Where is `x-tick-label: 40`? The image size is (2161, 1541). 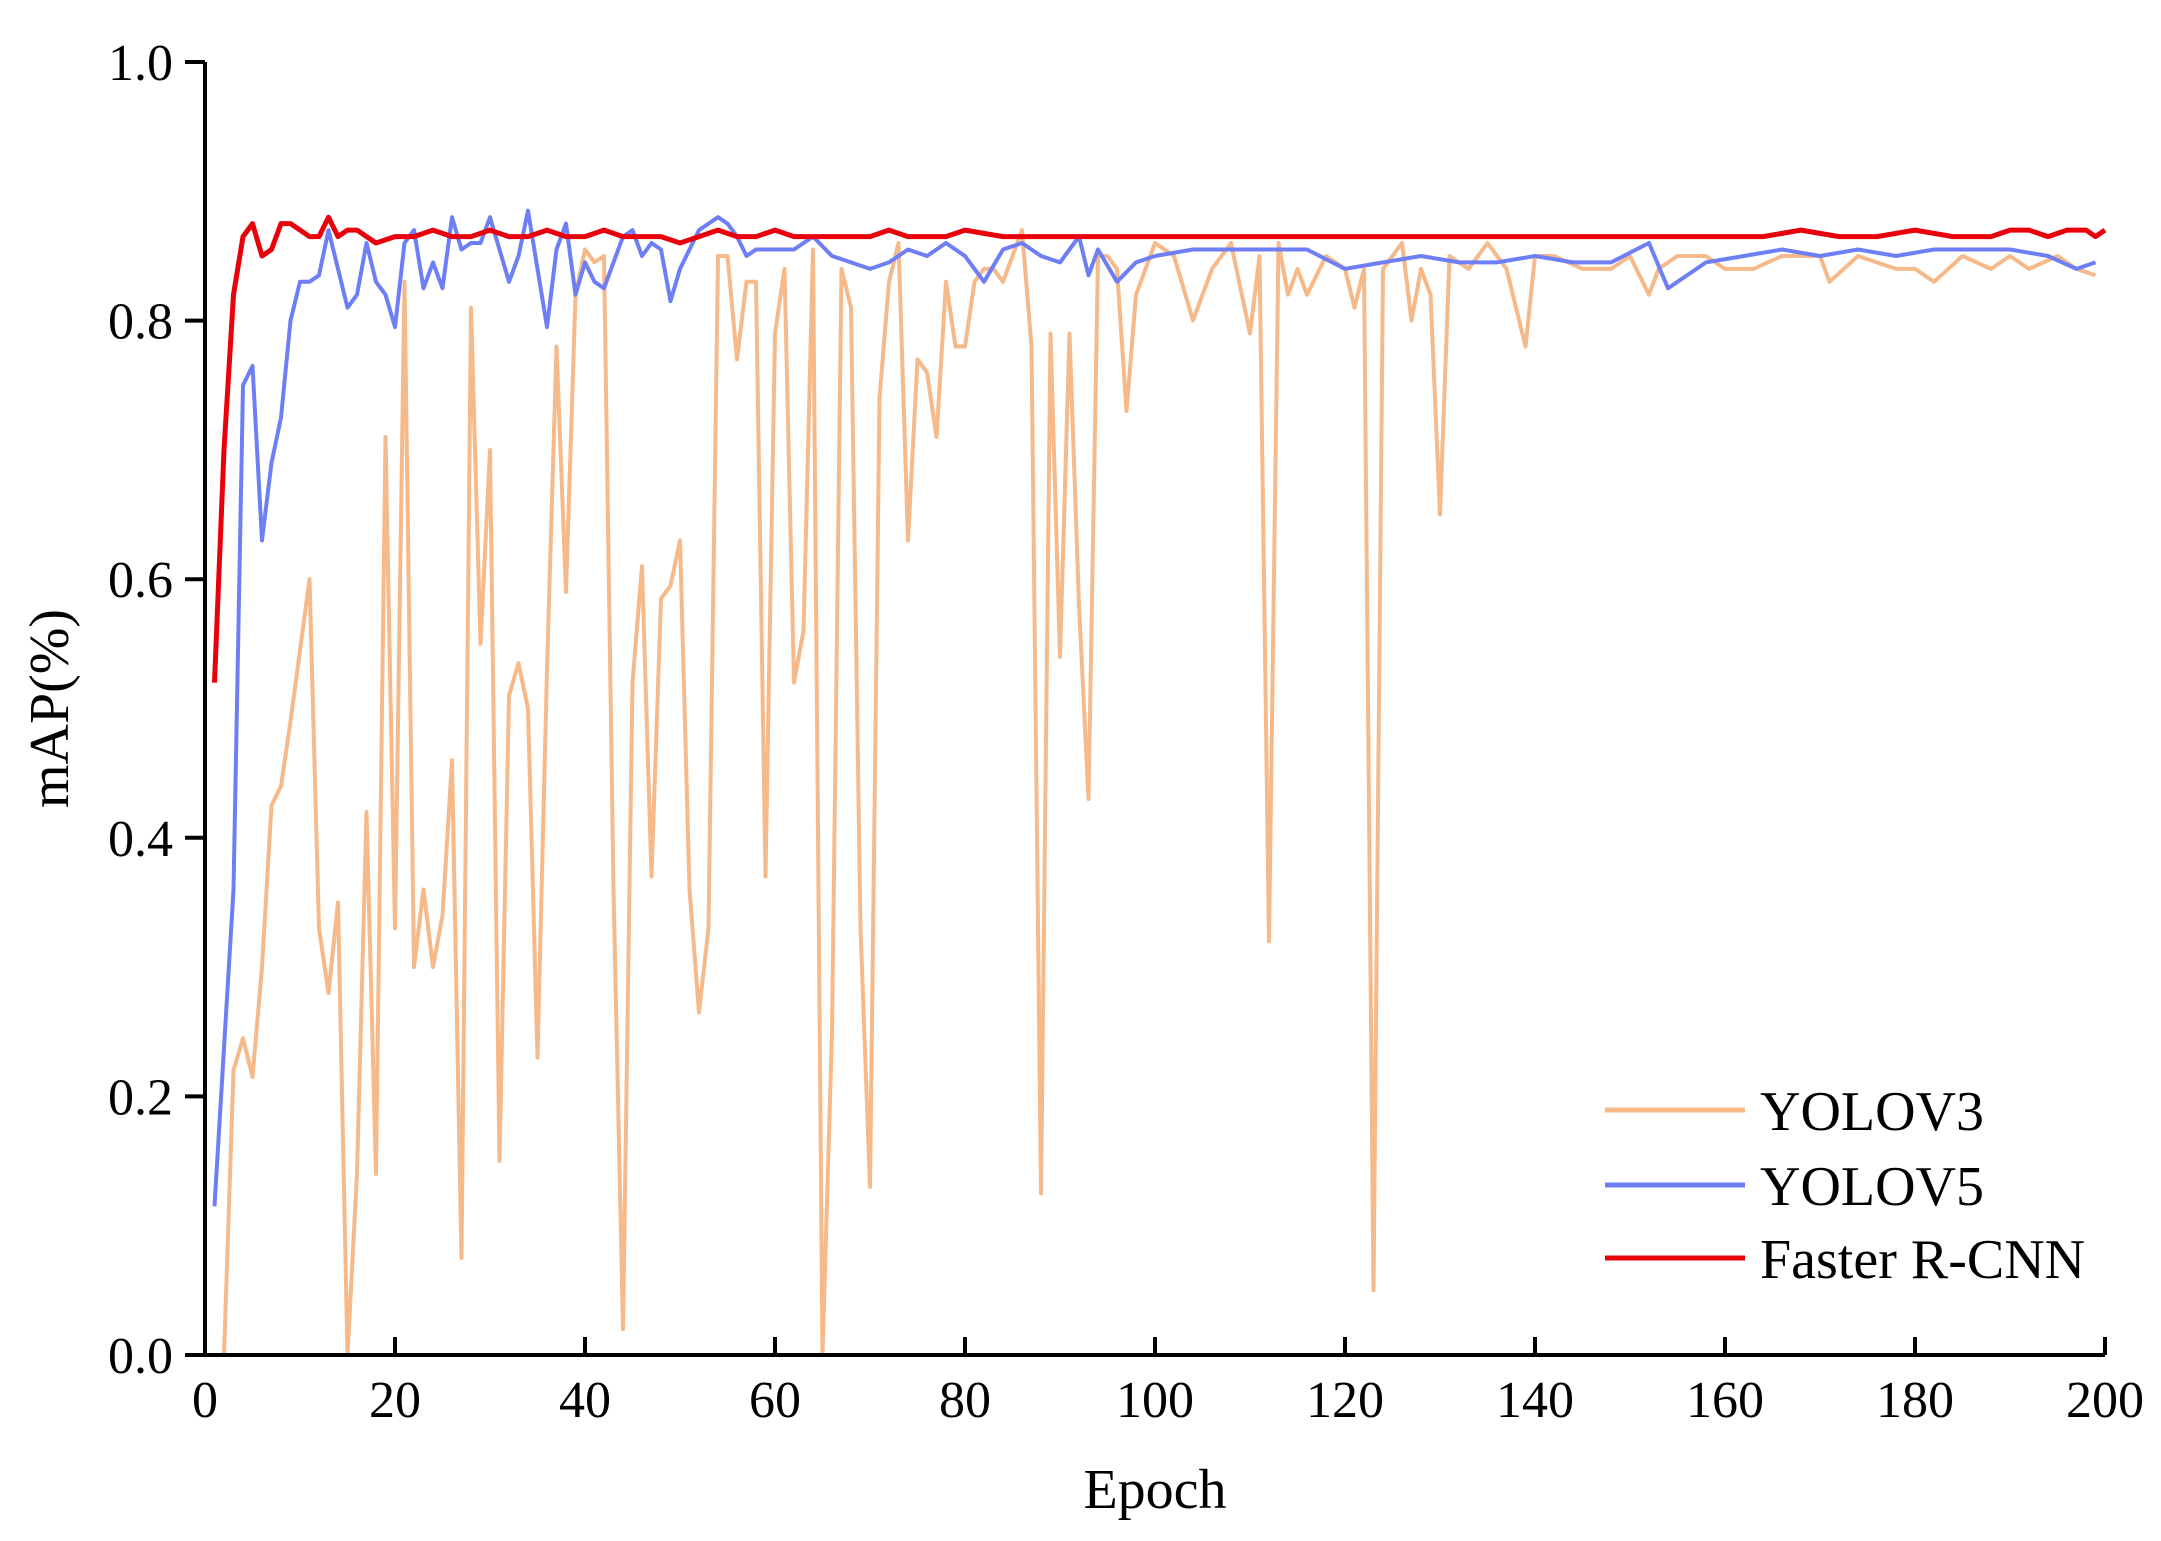
x-tick-label: 40 is located at coordinates (585, 1400).